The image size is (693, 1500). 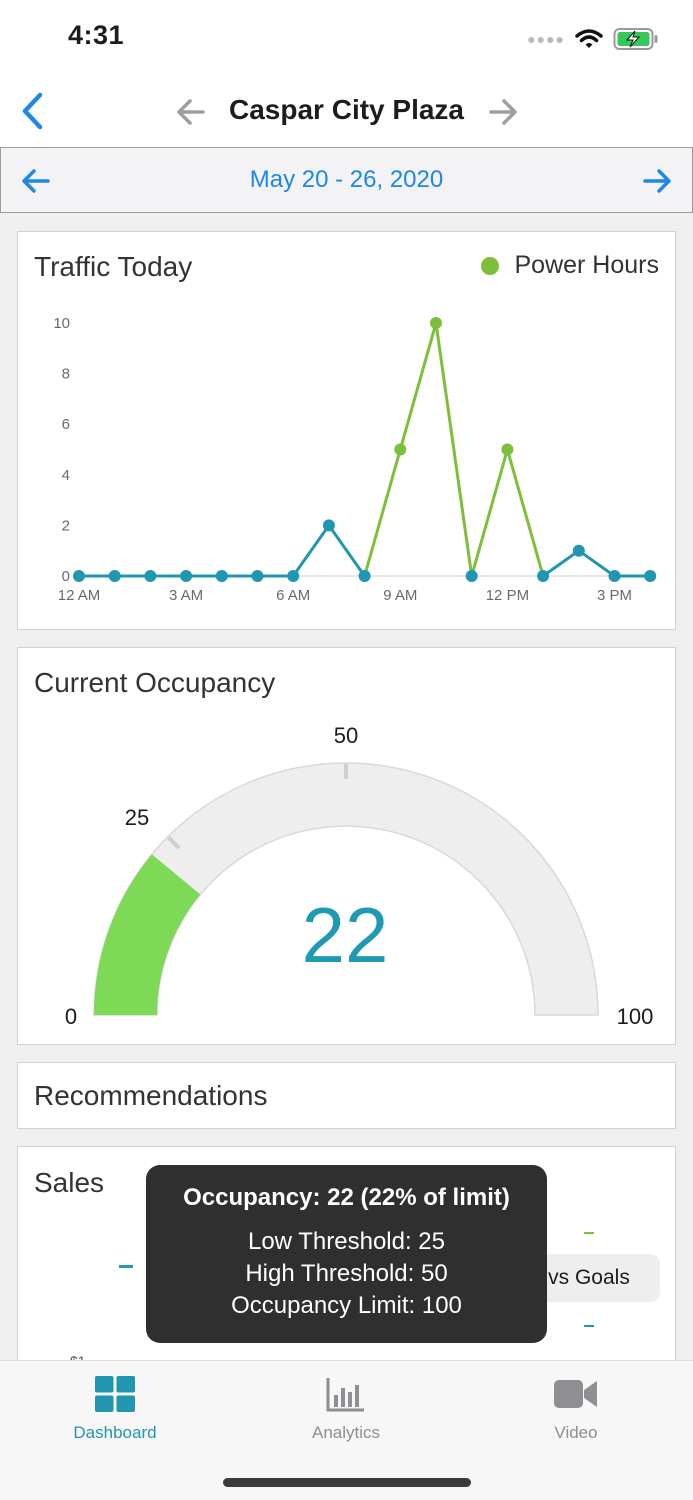 I want to click on gauge-track, so click(x=346, y=889).